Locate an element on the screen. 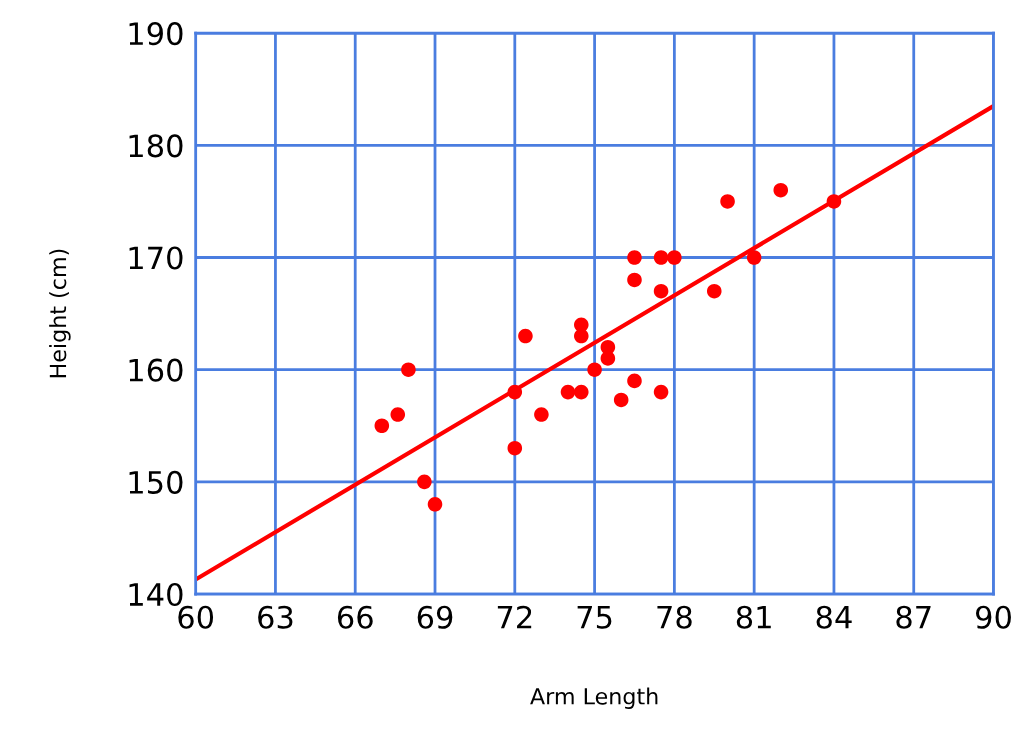 This screenshot has width=1019, height=737. x-tick-label: 60 is located at coordinates (196, 617).